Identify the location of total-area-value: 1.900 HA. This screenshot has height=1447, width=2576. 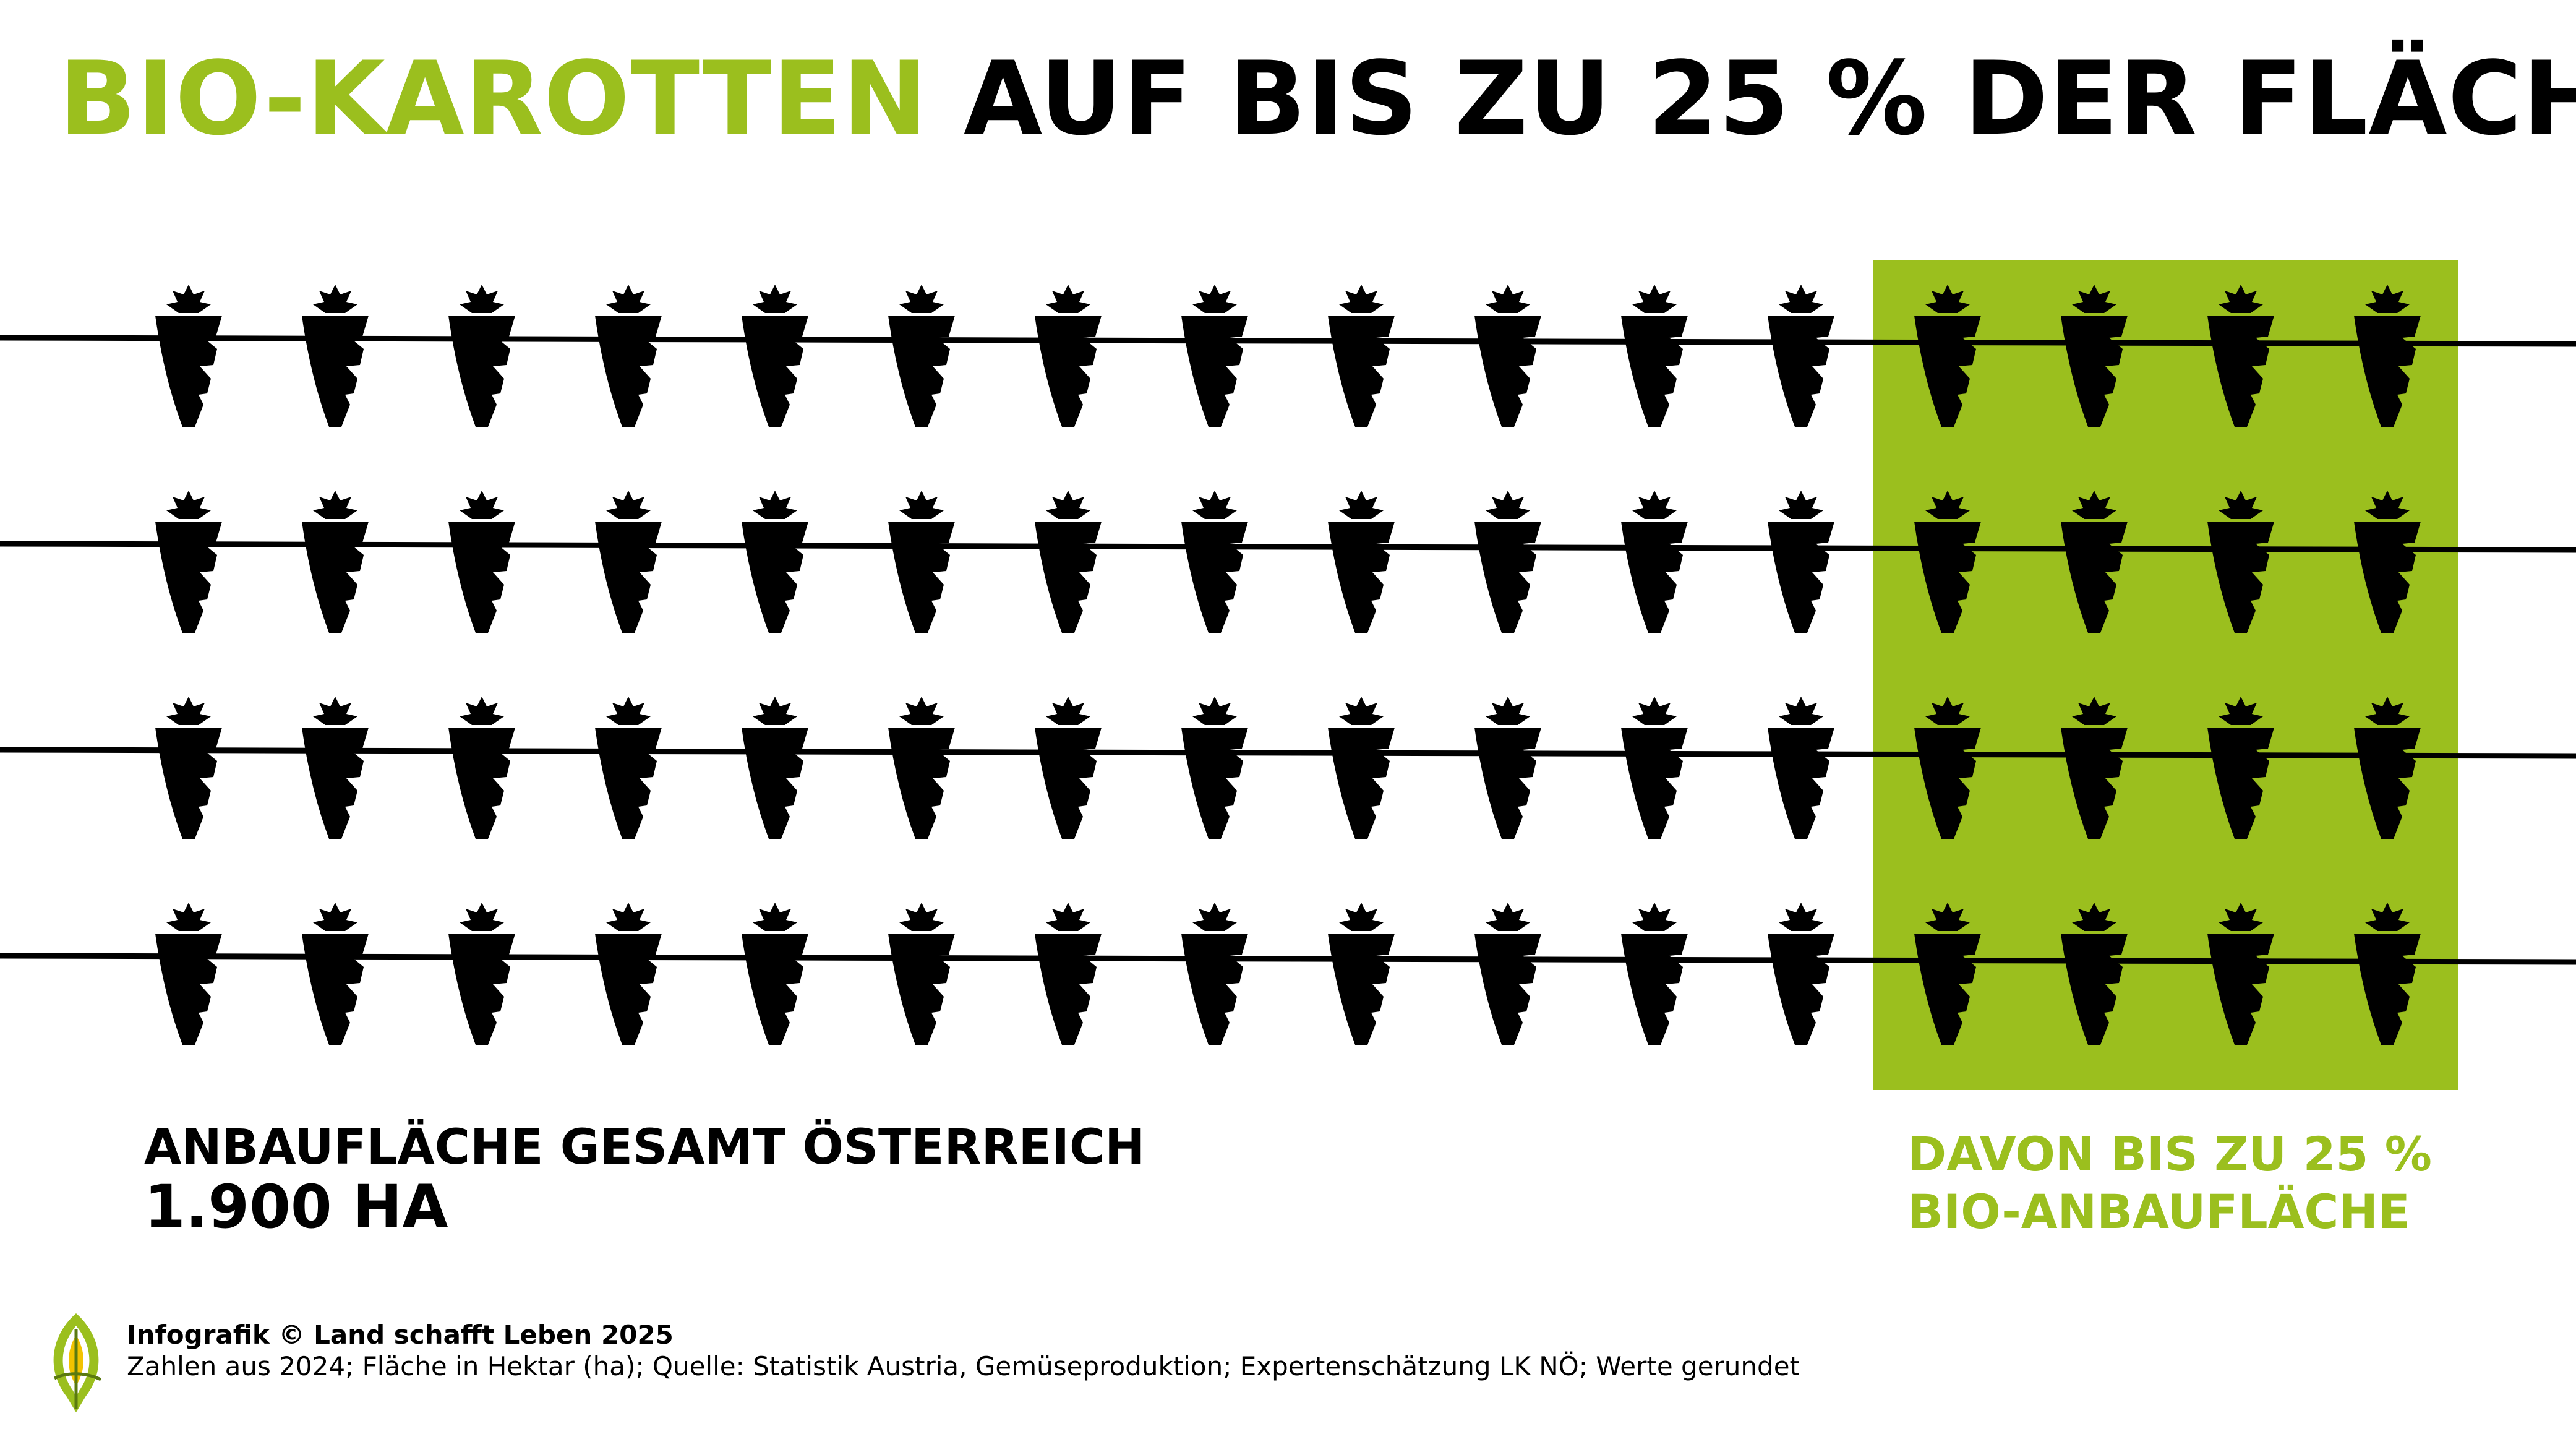
(296, 1207).